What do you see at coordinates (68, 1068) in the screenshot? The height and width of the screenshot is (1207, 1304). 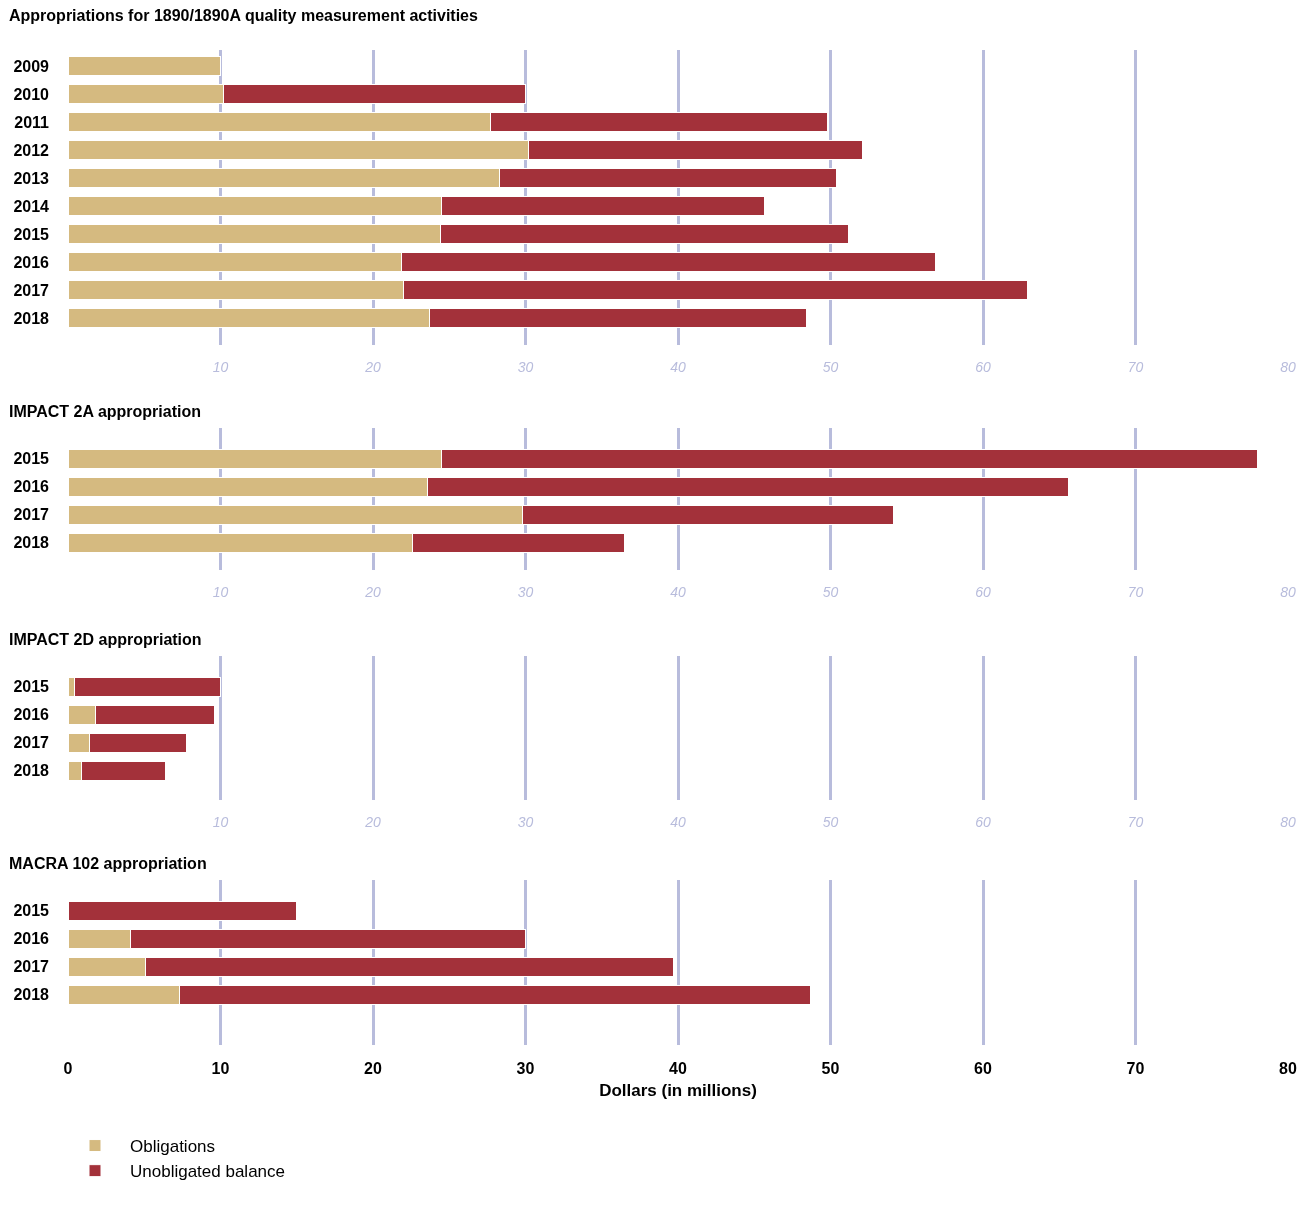 I see `x-tick-label: 0` at bounding box center [68, 1068].